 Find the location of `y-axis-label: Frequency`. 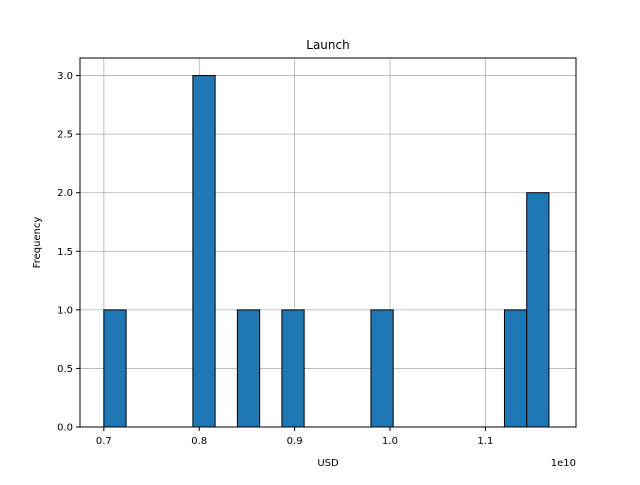

y-axis-label: Frequency is located at coordinates (37, 243).